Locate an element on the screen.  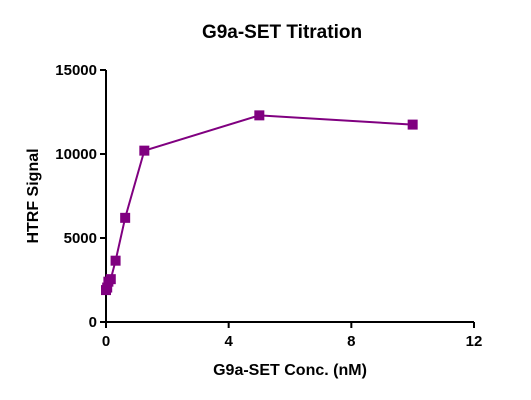
x-tick-label: 8 is located at coordinates (351, 341).